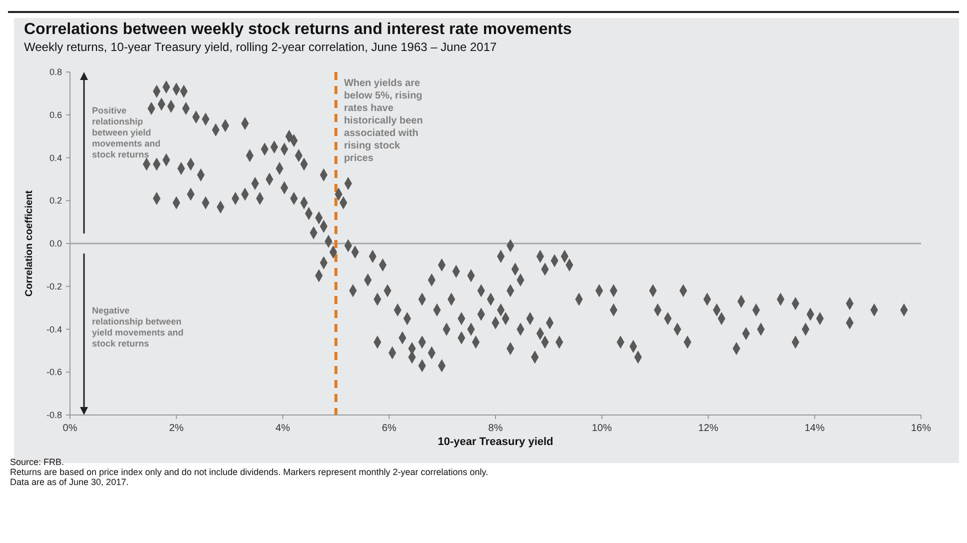  Describe the element at coordinates (55, 115) in the screenshot. I see `y-tick-label: 0.6` at that location.